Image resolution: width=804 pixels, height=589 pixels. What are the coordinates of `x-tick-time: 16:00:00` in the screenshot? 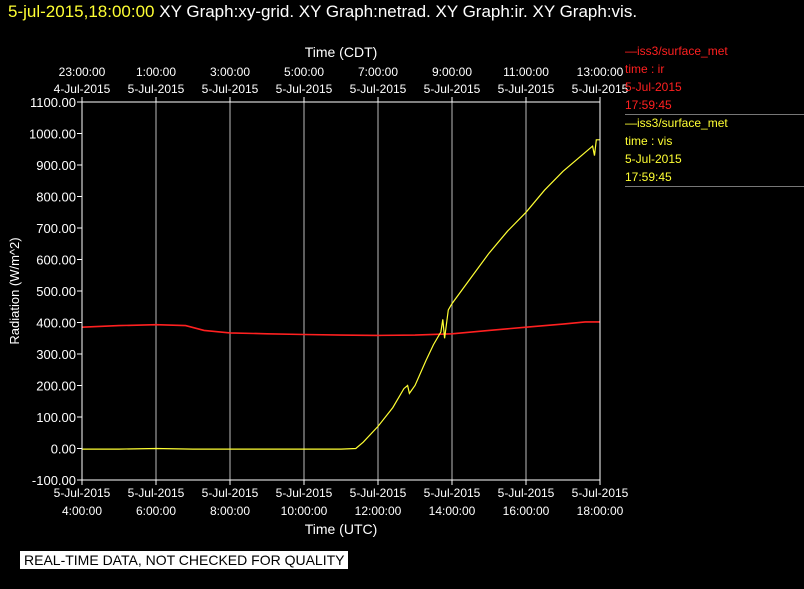 It's located at (526, 511).